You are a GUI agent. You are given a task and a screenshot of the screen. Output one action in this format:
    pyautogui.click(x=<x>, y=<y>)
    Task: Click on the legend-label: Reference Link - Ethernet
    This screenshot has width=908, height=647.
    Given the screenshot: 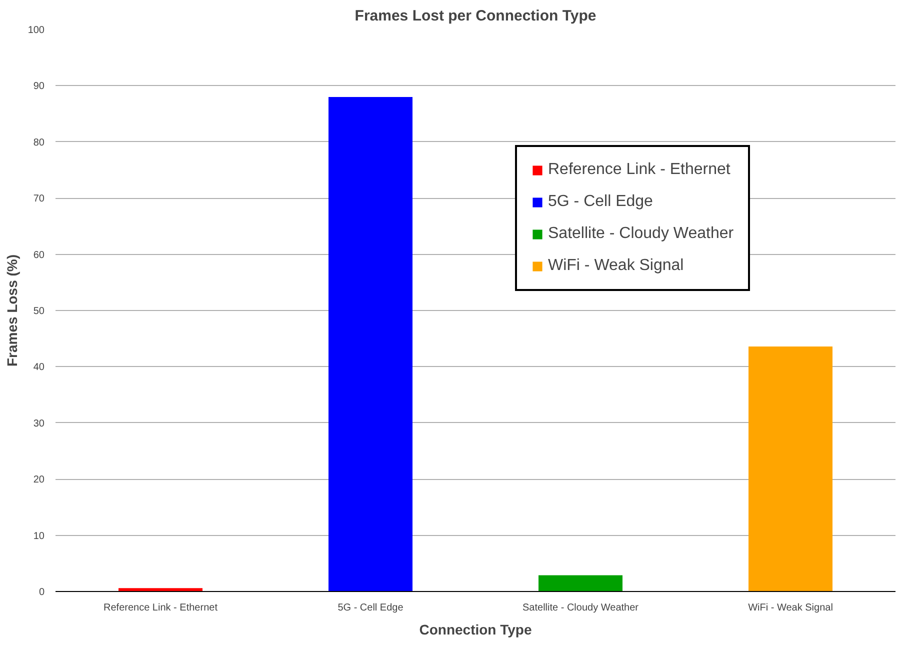 What is the action you would take?
    pyautogui.click(x=639, y=170)
    